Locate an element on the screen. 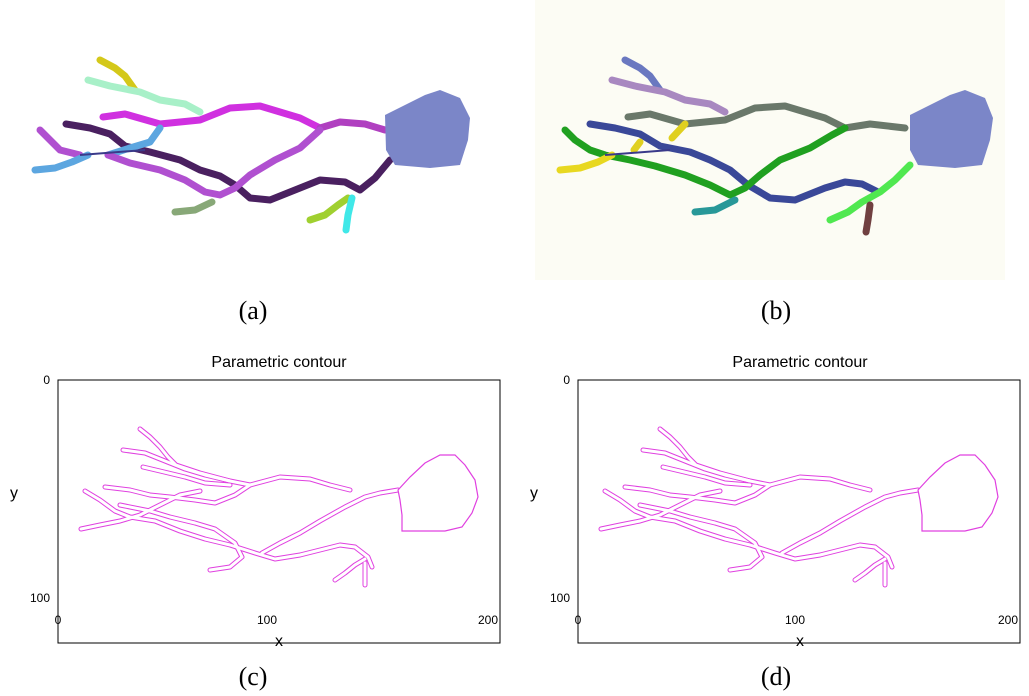 Image resolution: width=1029 pixels, height=696 pixels. panel-a-image is located at coordinates (250, 145).